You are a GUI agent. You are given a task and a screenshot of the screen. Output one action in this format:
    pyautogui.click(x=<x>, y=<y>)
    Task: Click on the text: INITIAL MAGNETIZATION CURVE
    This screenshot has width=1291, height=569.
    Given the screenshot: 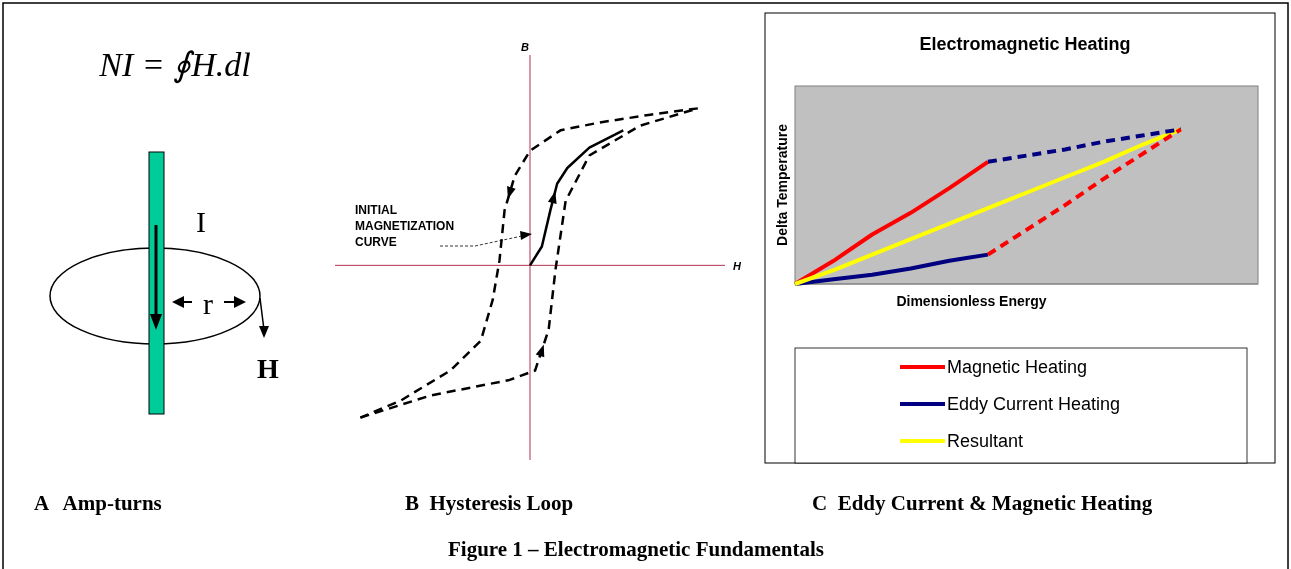 What is the action you would take?
    pyautogui.click(x=405, y=226)
    